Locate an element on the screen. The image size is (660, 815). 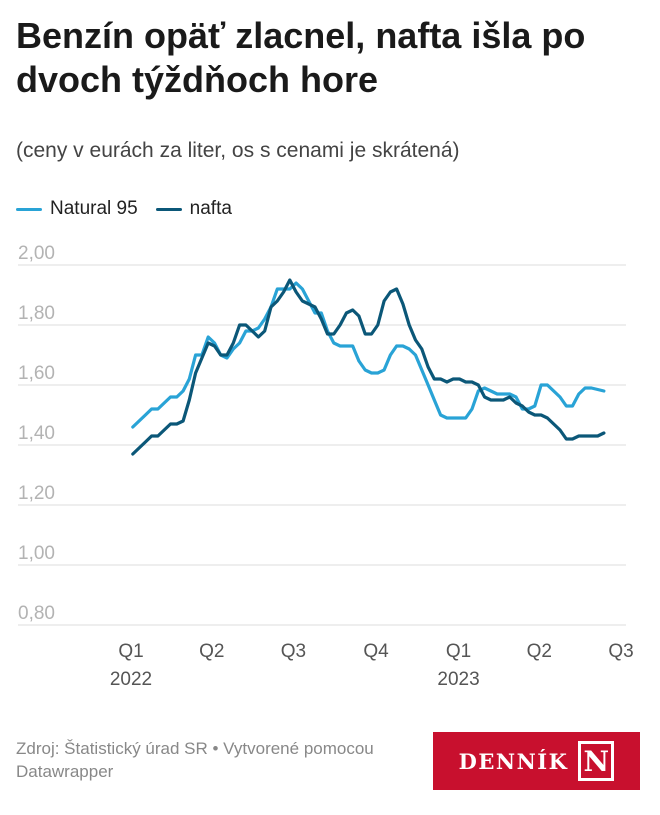
dennik-n-logo: DENNÍK N is located at coordinates (536, 761).